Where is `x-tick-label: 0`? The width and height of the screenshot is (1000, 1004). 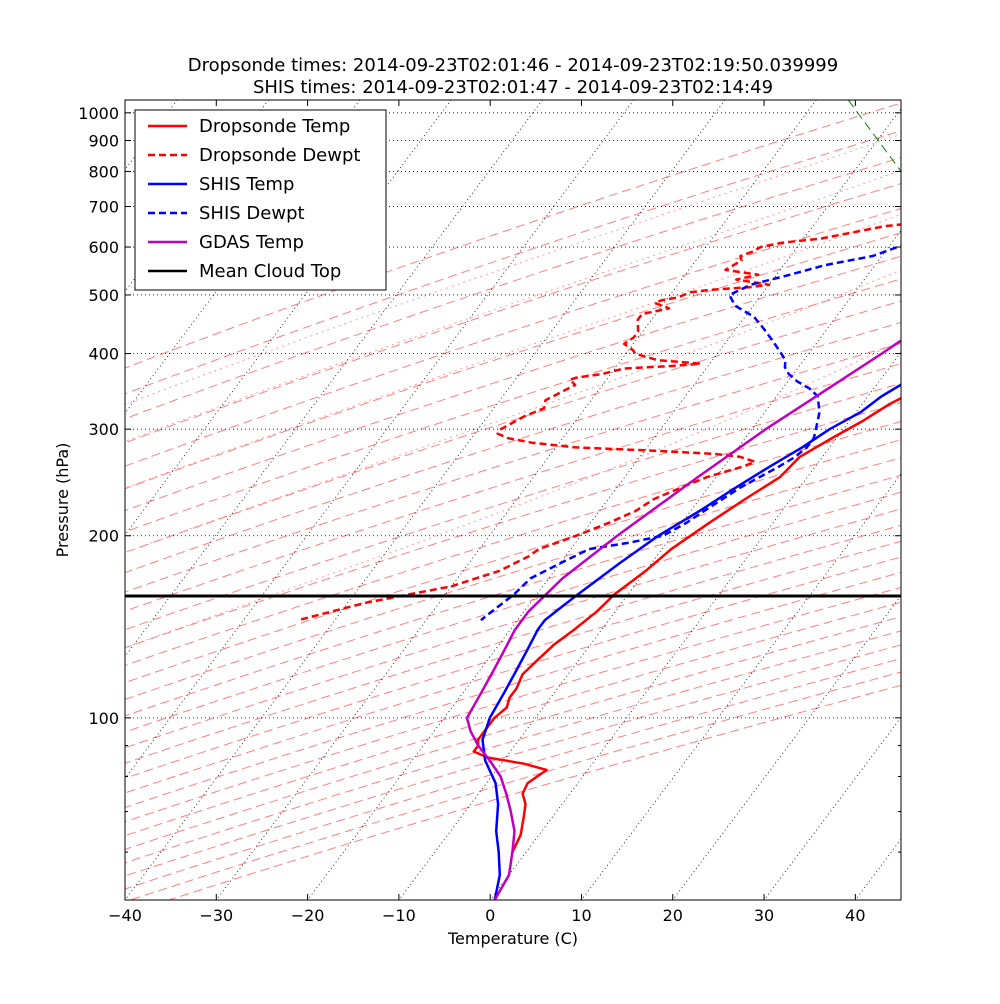 x-tick-label: 0 is located at coordinates (490, 915).